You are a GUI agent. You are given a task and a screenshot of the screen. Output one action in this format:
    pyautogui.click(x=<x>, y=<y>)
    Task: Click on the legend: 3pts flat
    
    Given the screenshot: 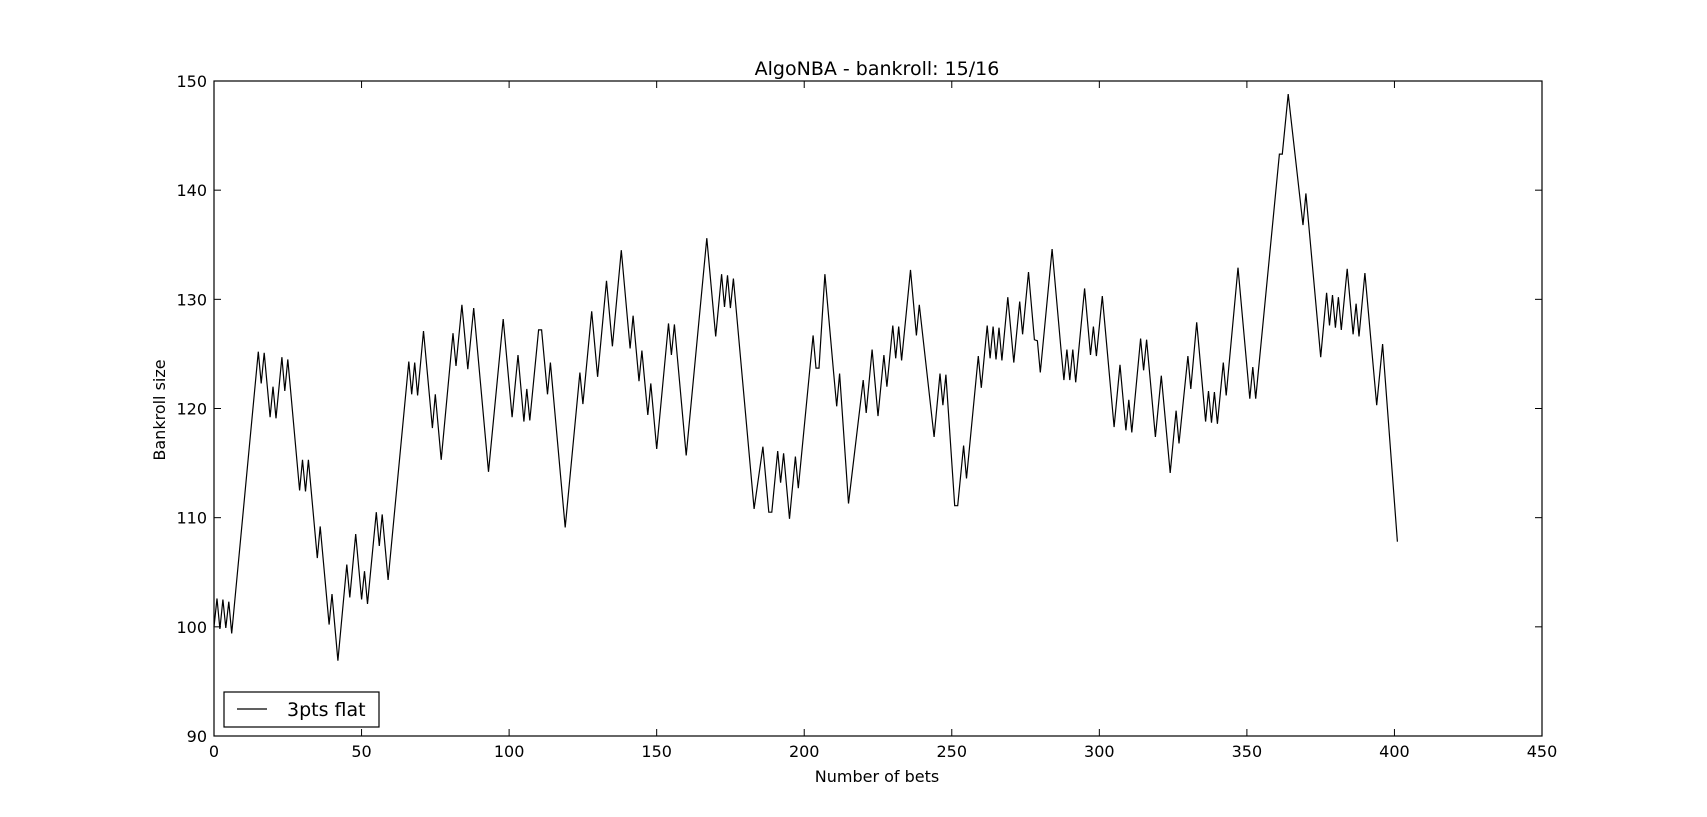 What is the action you would take?
    pyautogui.click(x=301, y=709)
    